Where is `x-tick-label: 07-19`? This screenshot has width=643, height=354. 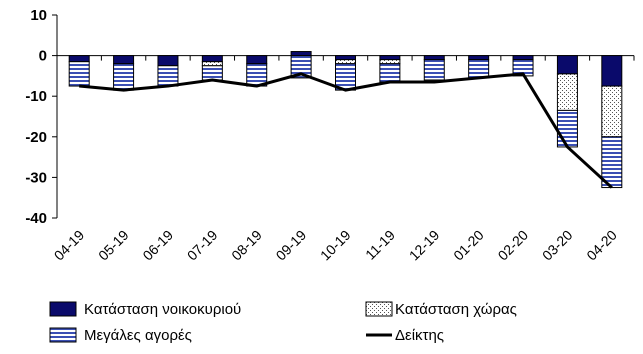 x-tick-label: 07-19 is located at coordinates (202, 245).